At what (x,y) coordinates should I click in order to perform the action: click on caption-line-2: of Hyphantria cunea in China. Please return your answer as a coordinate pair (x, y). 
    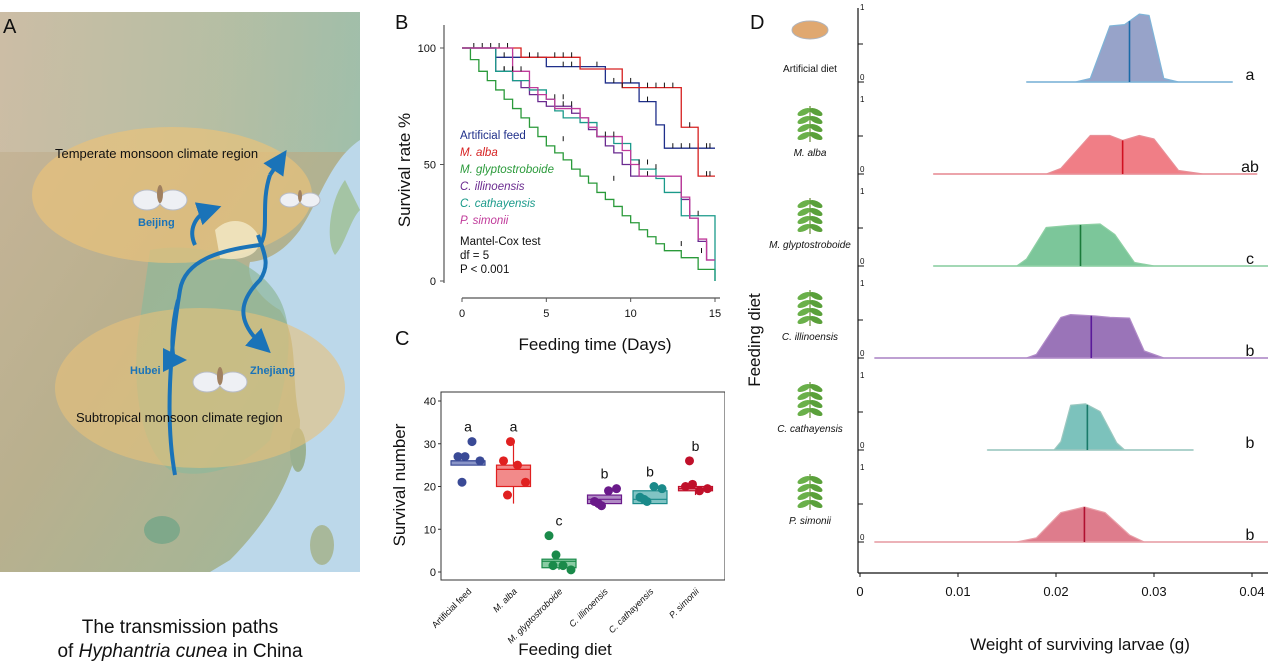
    Looking at the image, I should click on (180, 652).